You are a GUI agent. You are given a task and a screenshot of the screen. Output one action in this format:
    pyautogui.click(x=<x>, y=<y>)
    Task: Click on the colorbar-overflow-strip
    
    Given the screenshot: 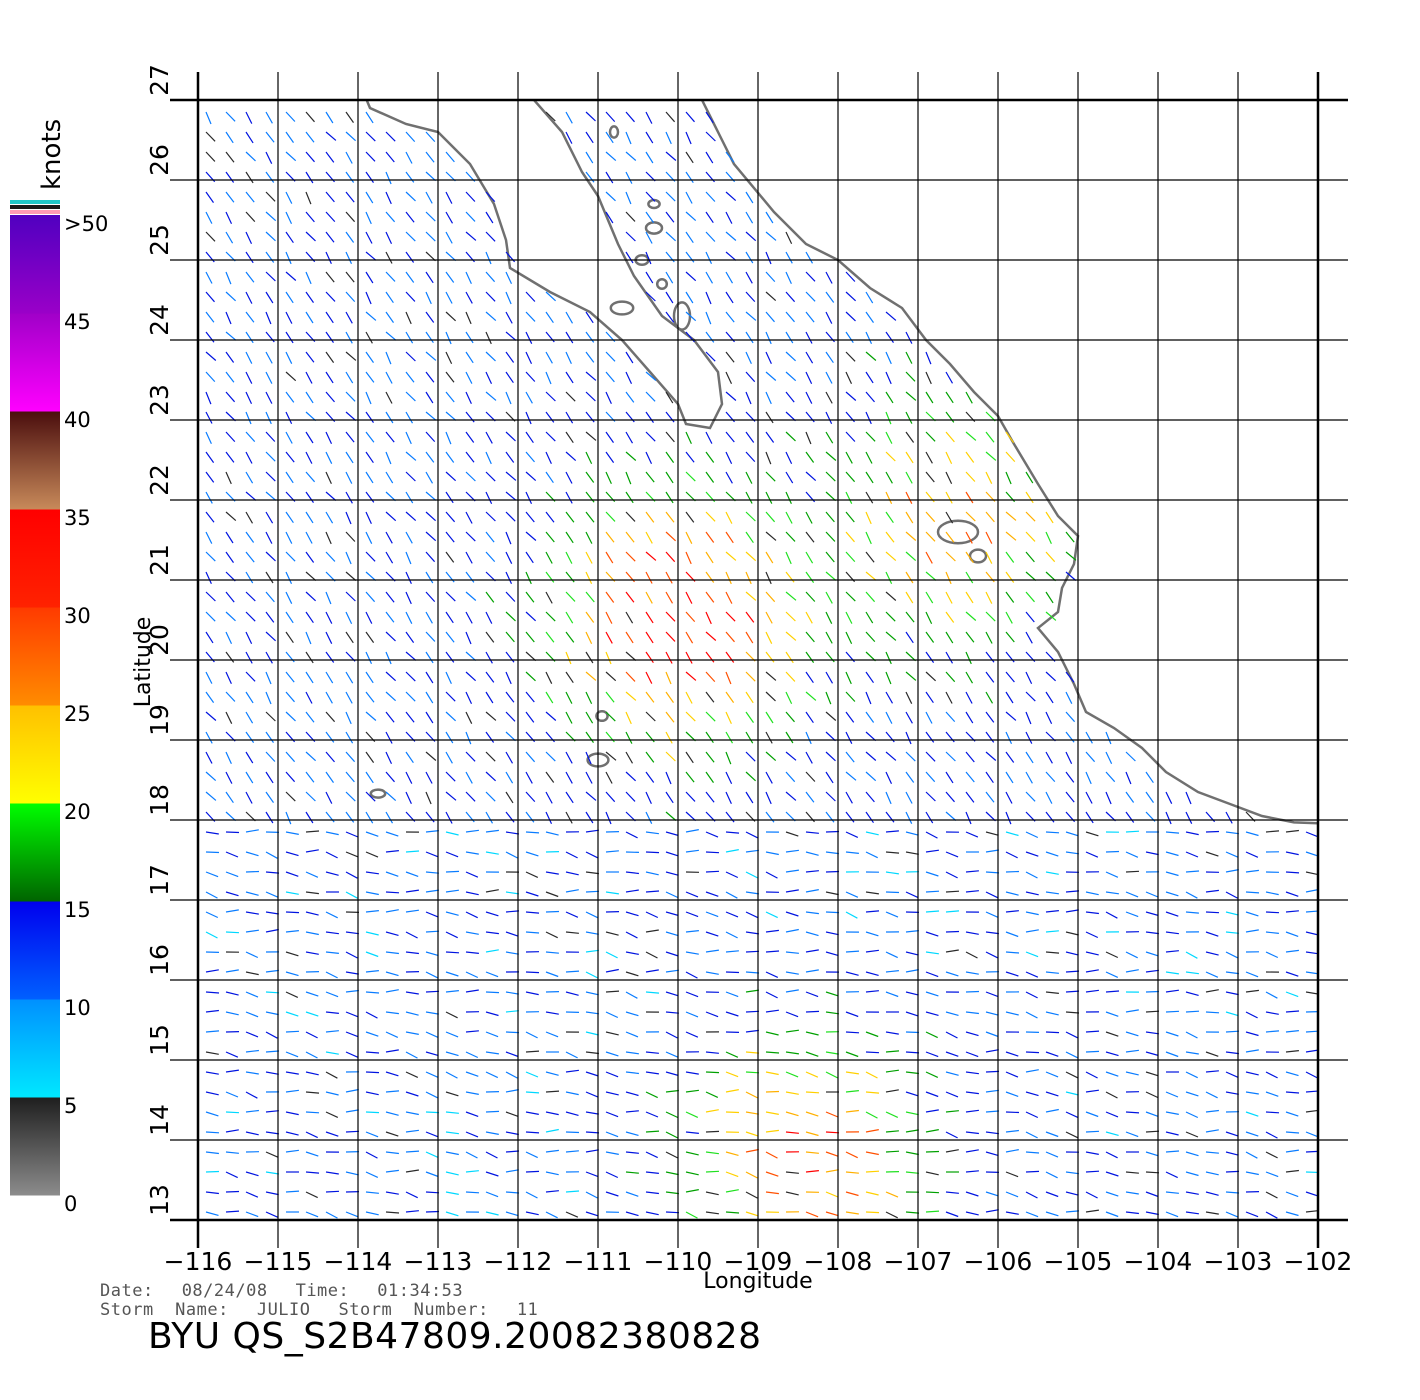 What is the action you would take?
    pyautogui.click(x=35, y=202)
    